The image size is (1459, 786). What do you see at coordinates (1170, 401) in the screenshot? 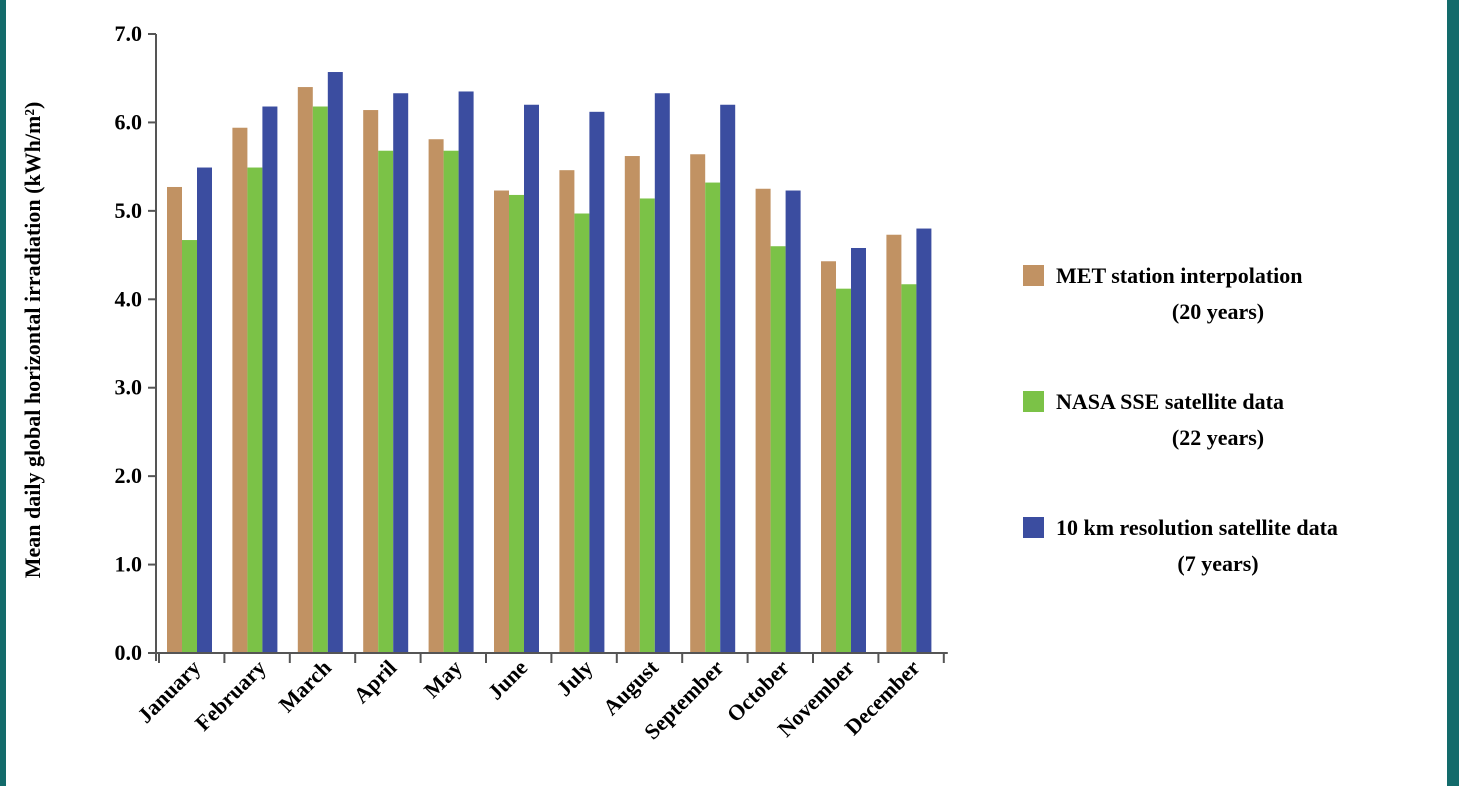
I see `legend-label: NASA SSE satellite data` at bounding box center [1170, 401].